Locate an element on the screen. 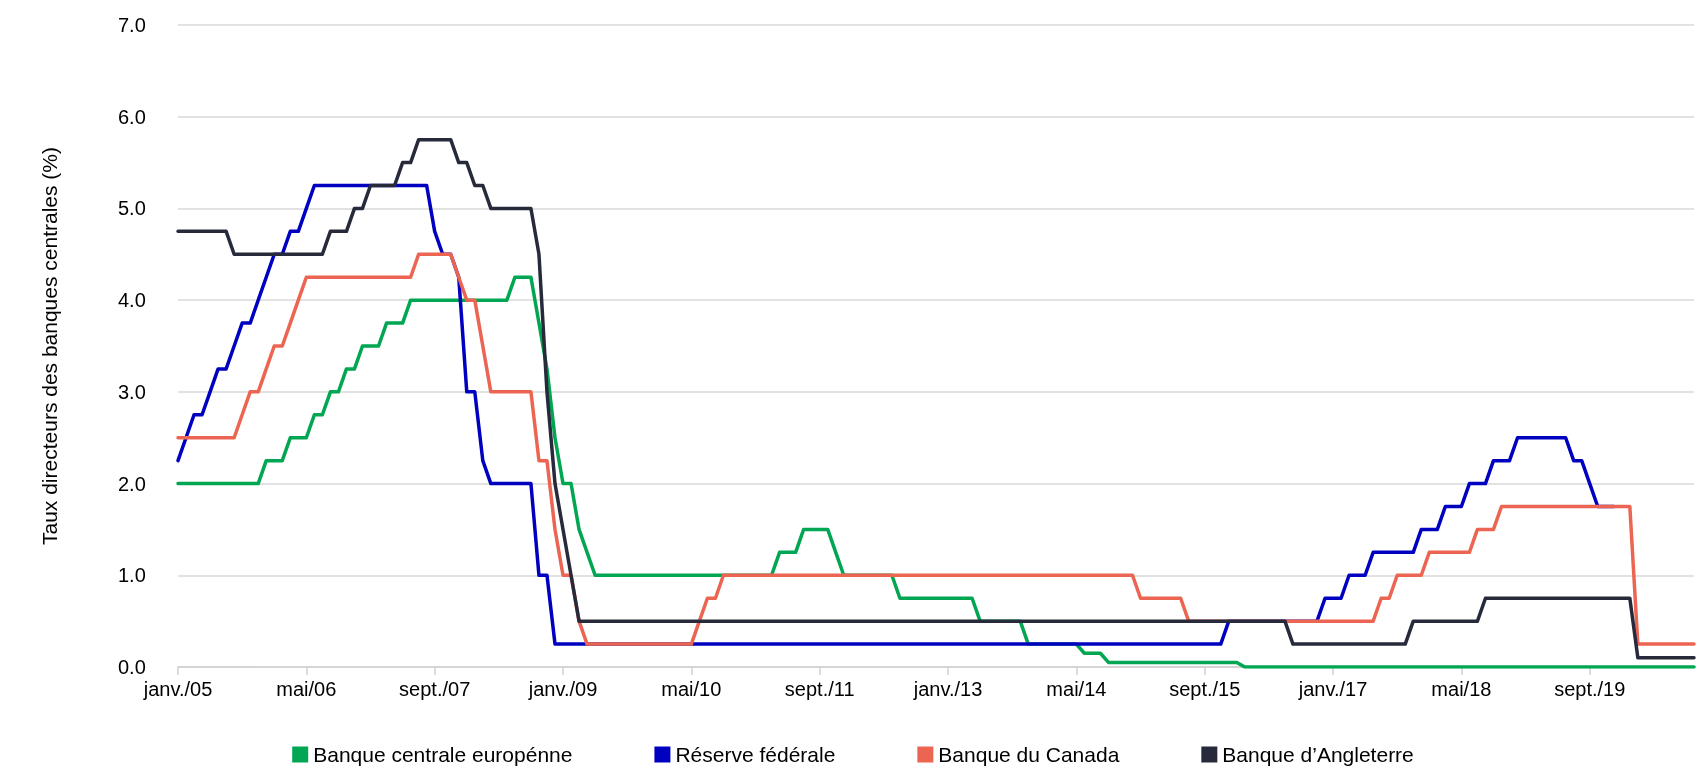  y-tick-label: 3.0 is located at coordinates (132, 391).